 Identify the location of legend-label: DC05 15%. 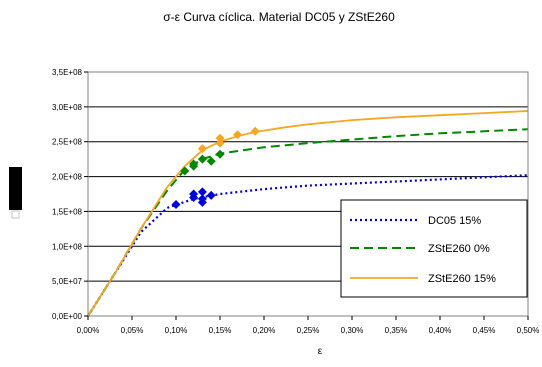
(454, 221).